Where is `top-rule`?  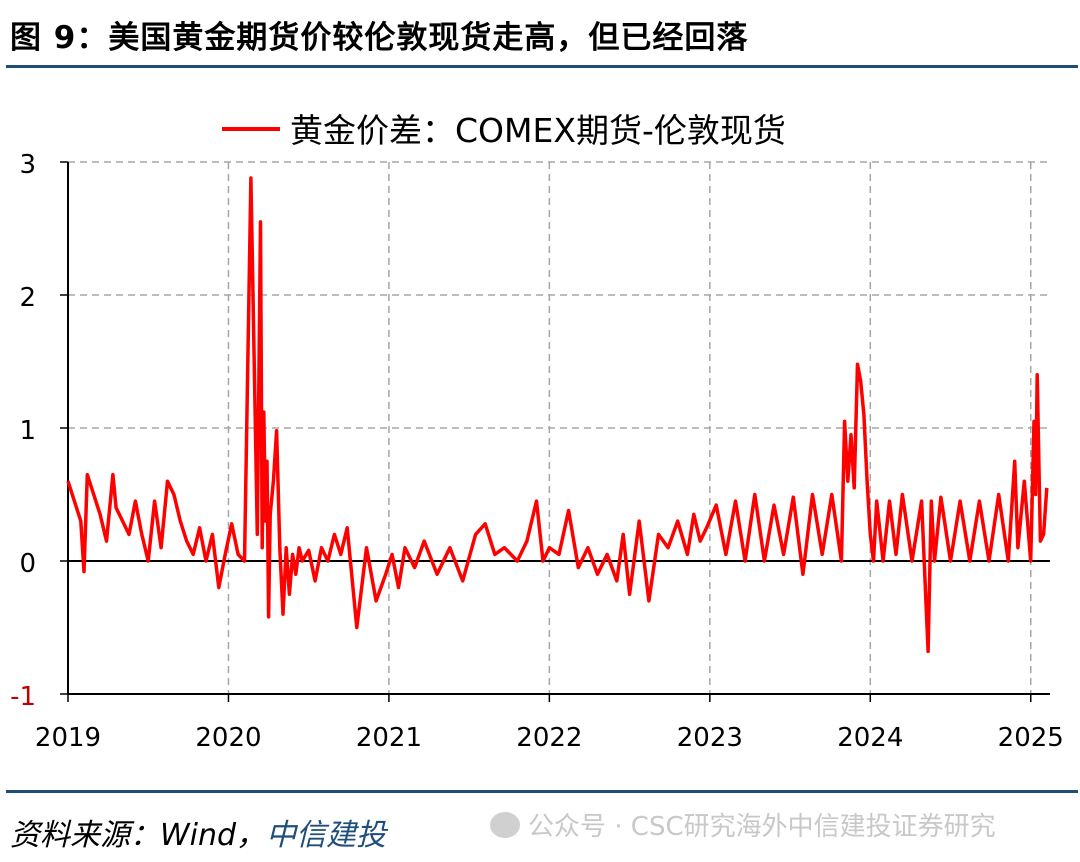
top-rule is located at coordinates (542, 66).